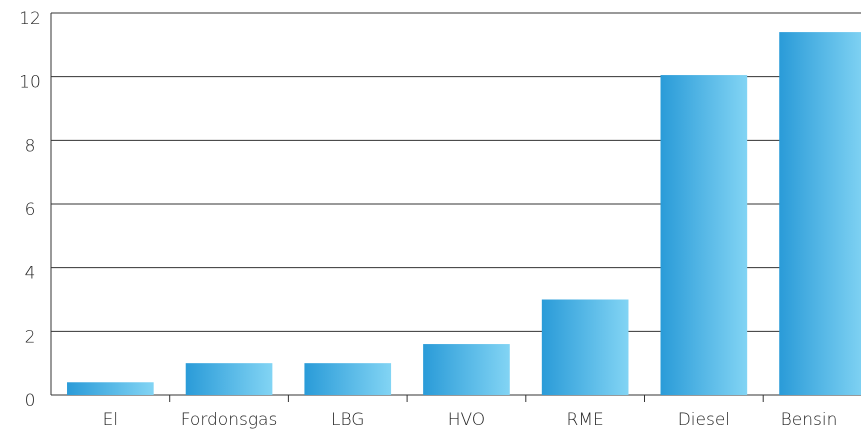 This screenshot has height=430, width=861. Describe the element at coordinates (30, 401) in the screenshot. I see `y-tick-label: 0` at that location.